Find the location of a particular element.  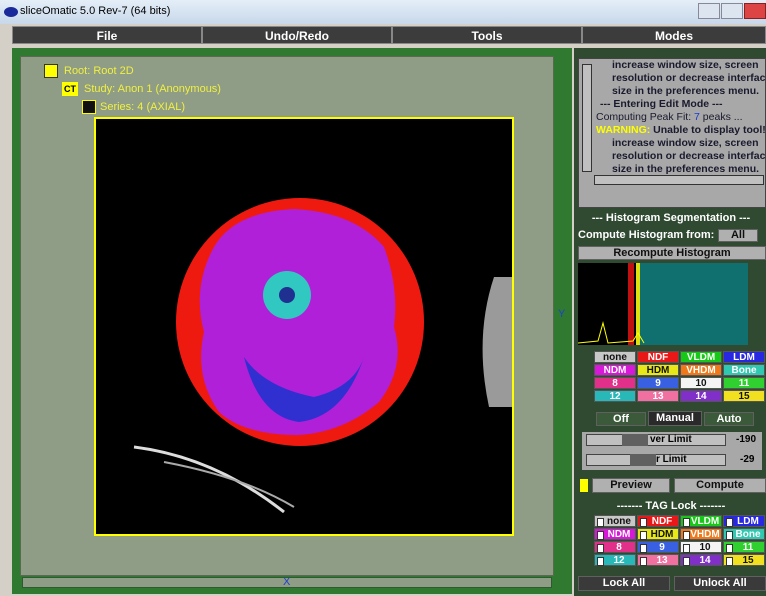

lock-tag: VHDM is located at coordinates (701, 534).